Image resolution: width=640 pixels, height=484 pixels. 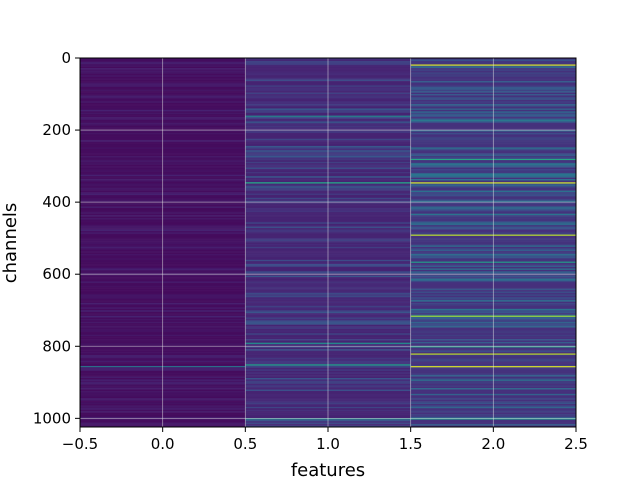 What do you see at coordinates (328, 444) in the screenshot?
I see `x-tick-label: 1.0` at bounding box center [328, 444].